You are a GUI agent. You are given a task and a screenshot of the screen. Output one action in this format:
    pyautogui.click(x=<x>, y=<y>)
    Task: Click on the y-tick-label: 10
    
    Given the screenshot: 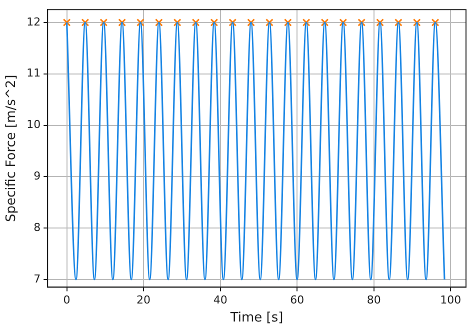 What is the action you would take?
    pyautogui.click(x=33, y=125)
    